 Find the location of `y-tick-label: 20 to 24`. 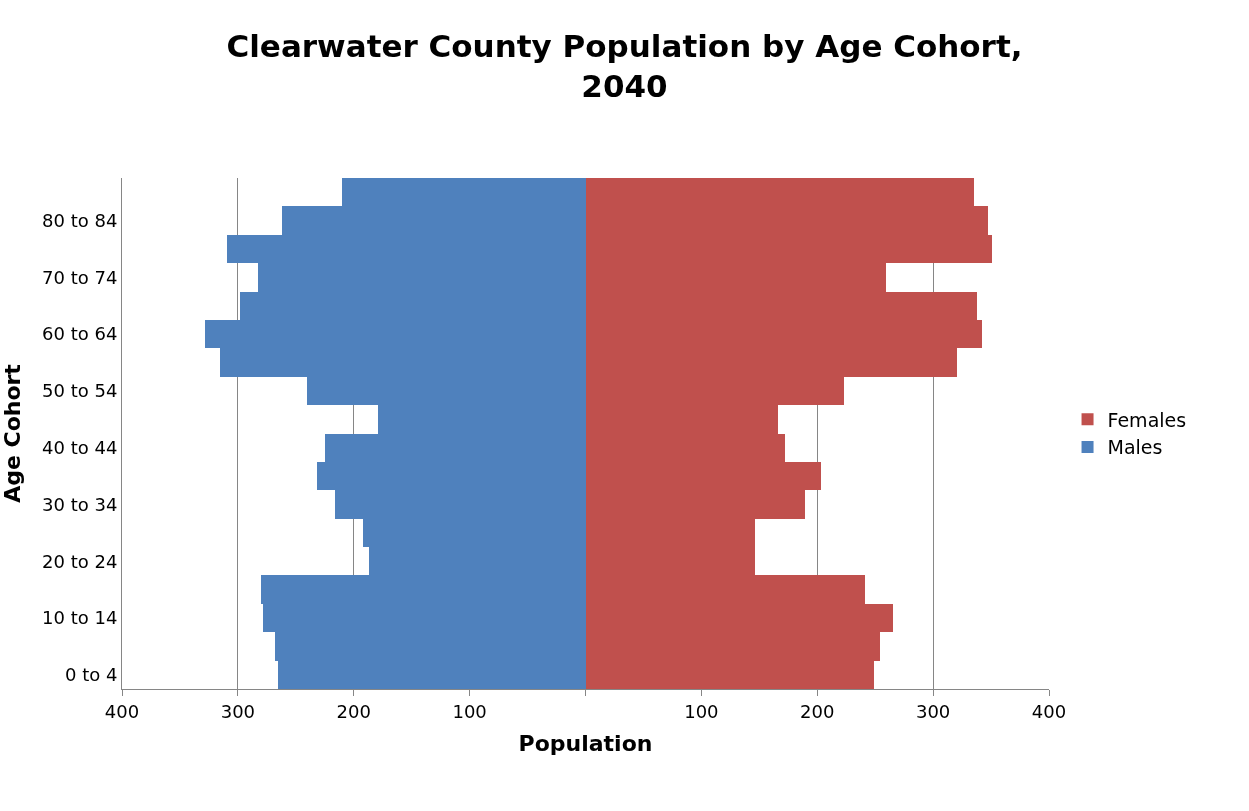

y-tick-label: 20 to 24 is located at coordinates (80, 561).